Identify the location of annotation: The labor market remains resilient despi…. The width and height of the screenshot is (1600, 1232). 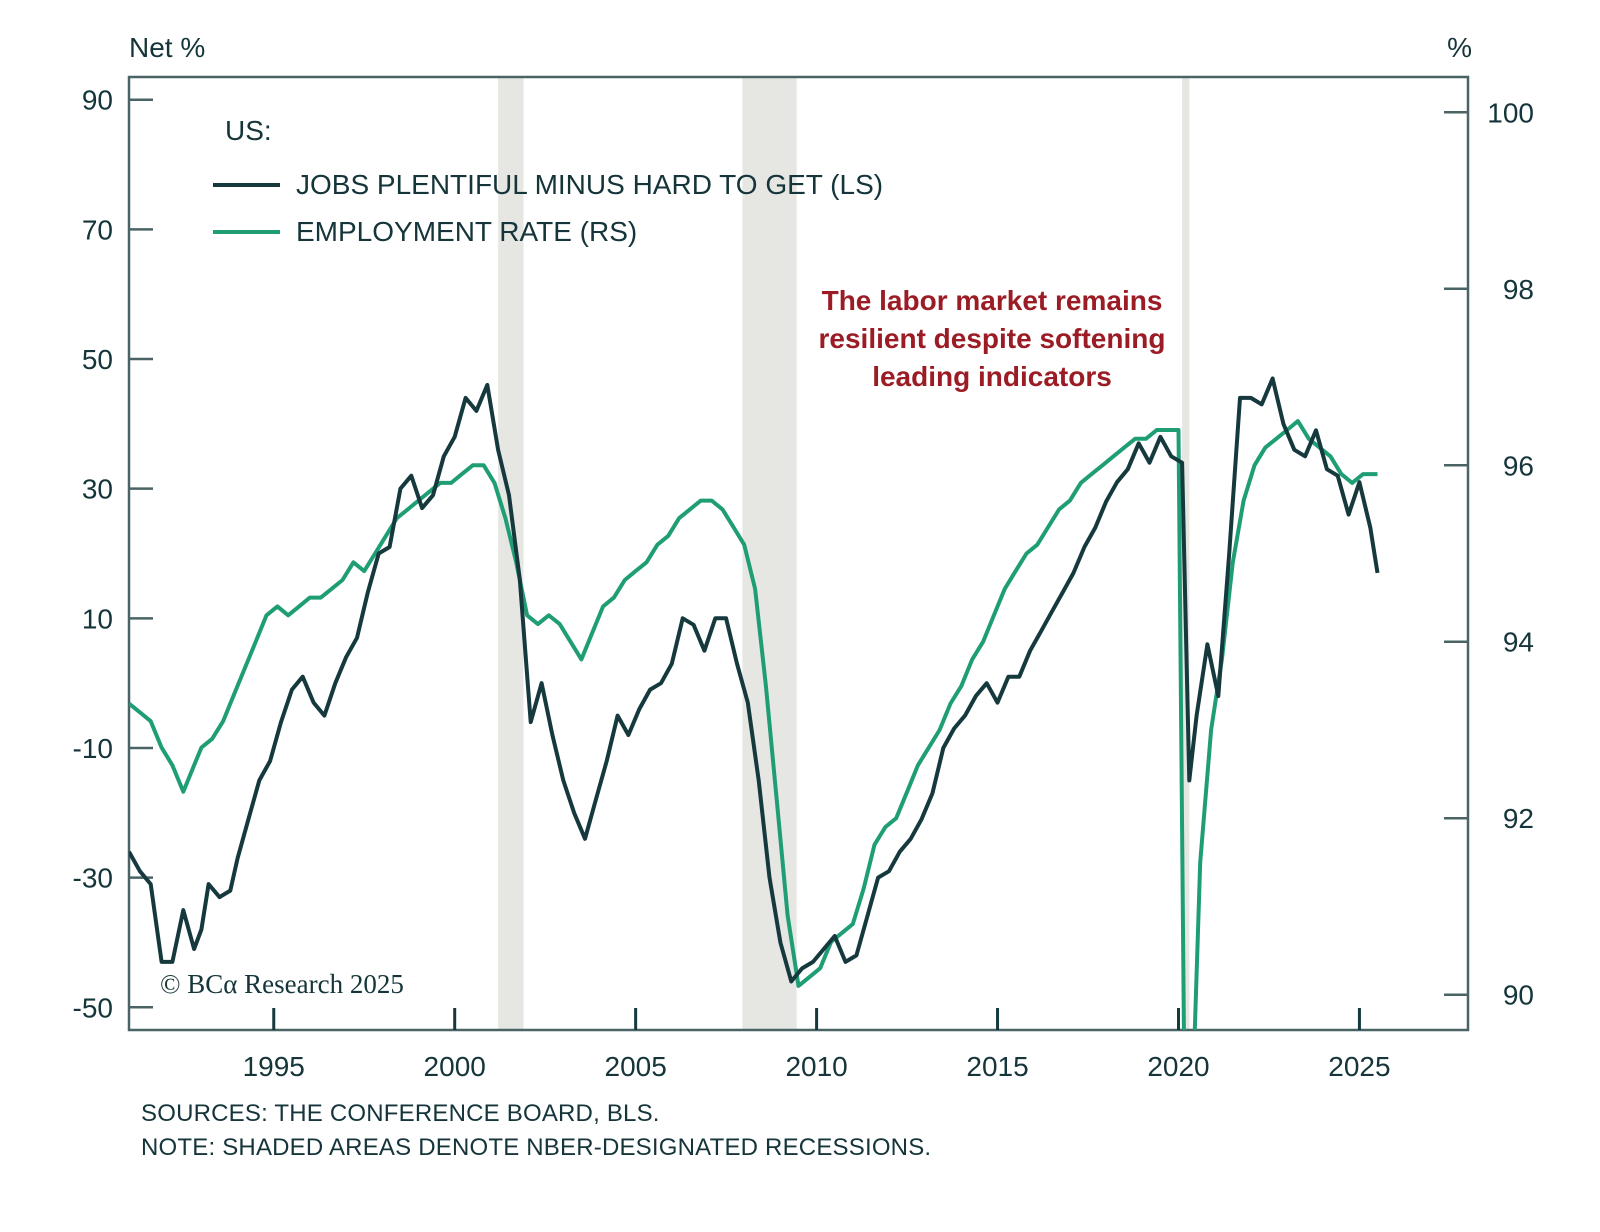
(992, 338).